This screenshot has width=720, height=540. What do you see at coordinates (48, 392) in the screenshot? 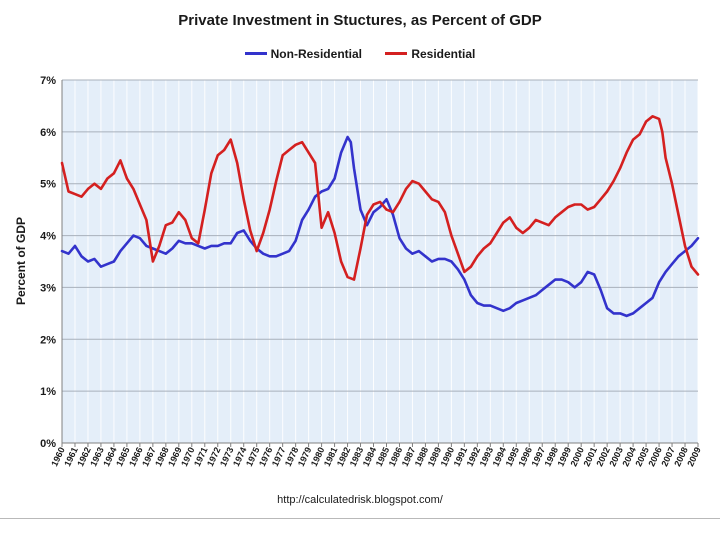
I see `y-tick-label: 1%` at bounding box center [48, 392].